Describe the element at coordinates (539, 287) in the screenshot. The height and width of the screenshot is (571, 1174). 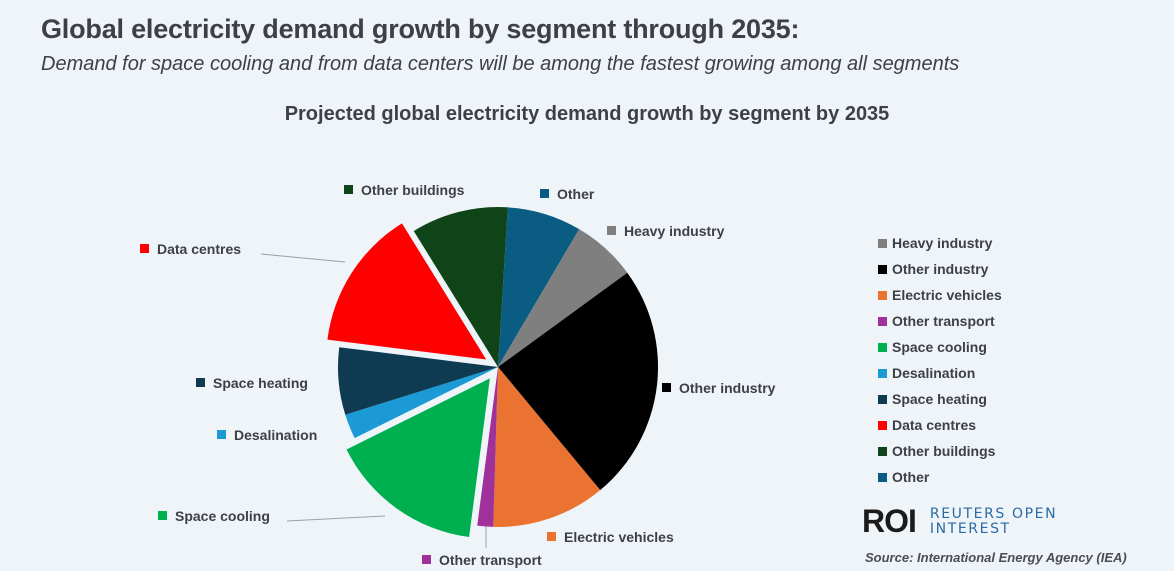
I see `pie-slice-other` at that location.